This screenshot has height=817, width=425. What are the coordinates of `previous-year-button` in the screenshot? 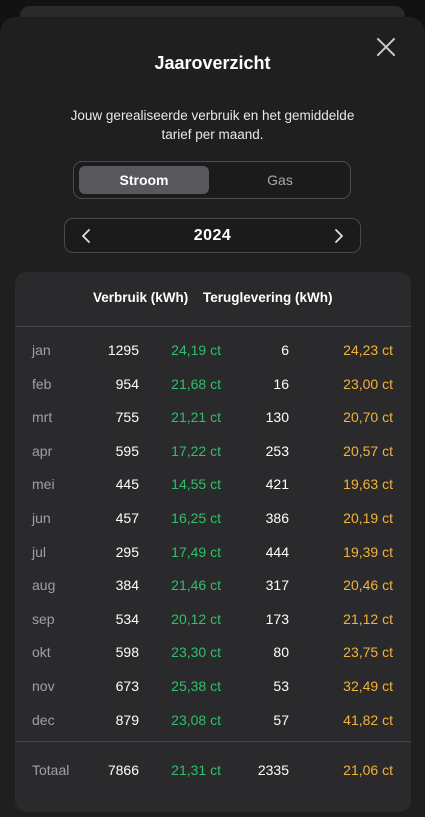 It's located at (87, 236).